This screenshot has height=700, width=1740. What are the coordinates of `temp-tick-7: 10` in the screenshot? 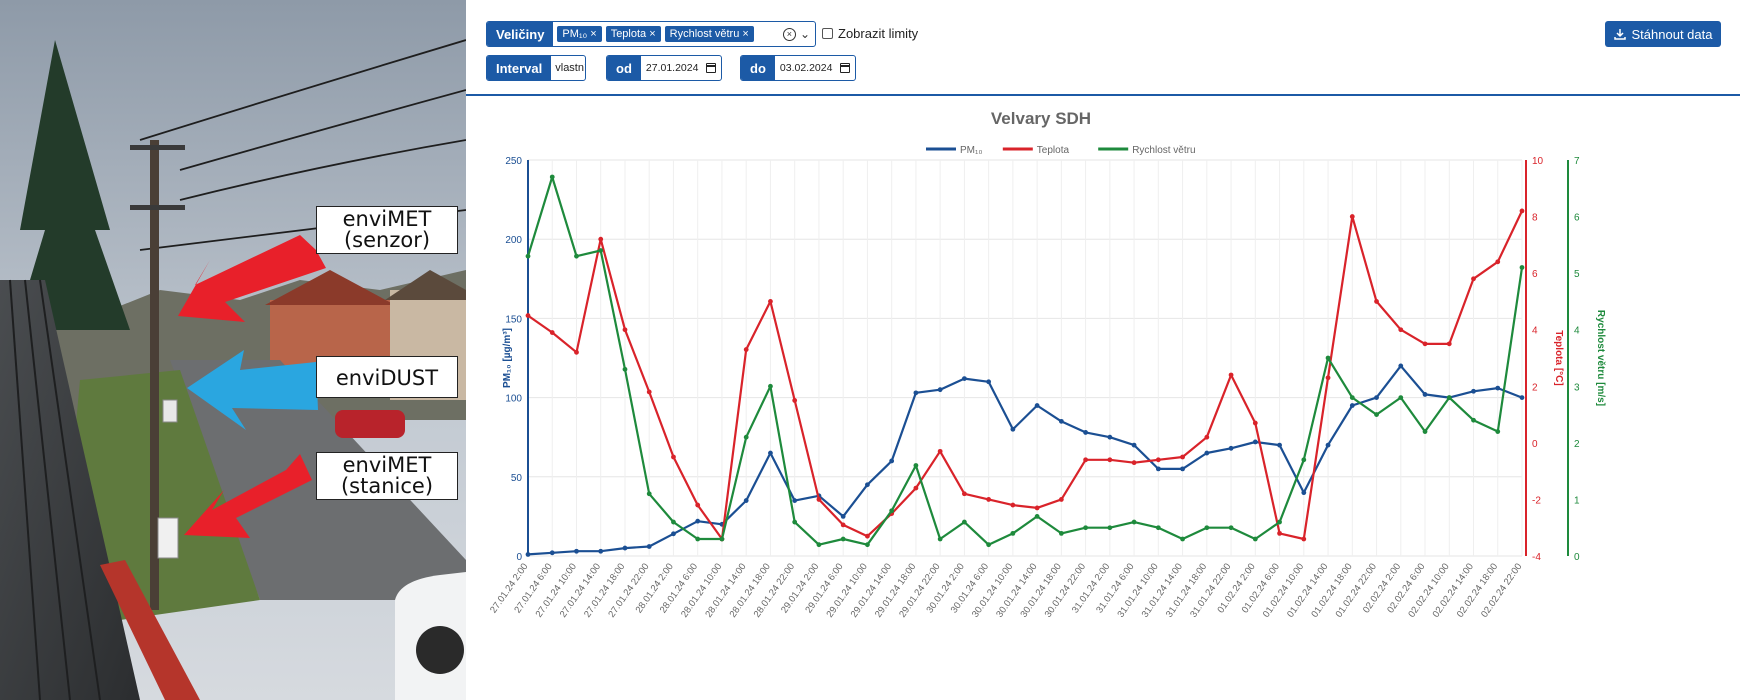 It's located at (1538, 161).